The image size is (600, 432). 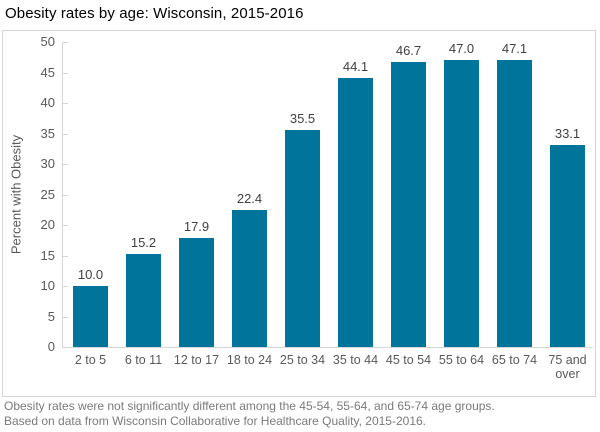 I want to click on x-category-label: 18 to 24, so click(x=249, y=360).